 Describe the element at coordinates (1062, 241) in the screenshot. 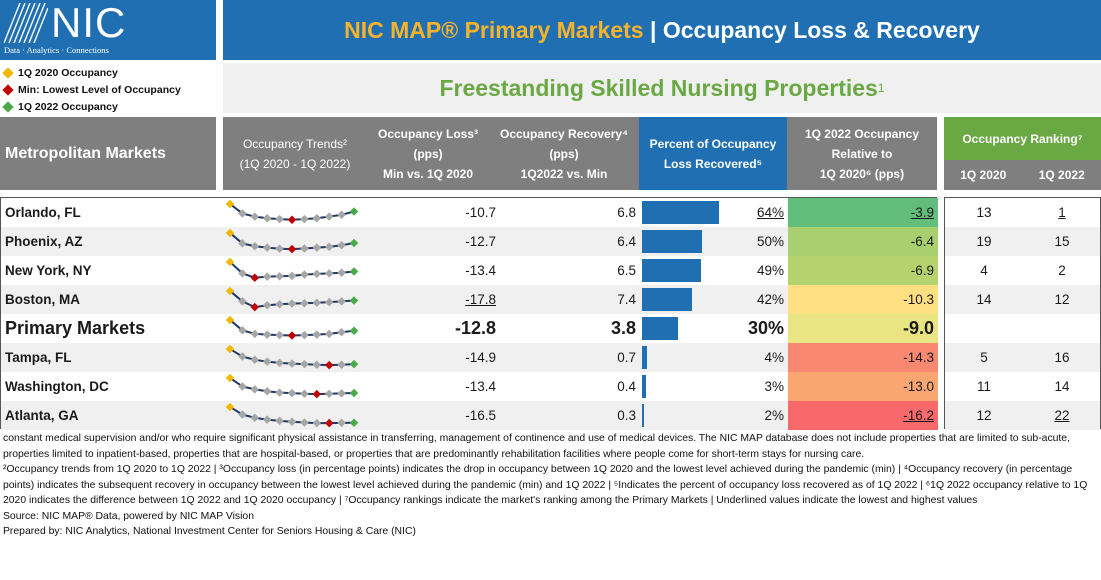

I see `rank-2022-value: 15` at that location.